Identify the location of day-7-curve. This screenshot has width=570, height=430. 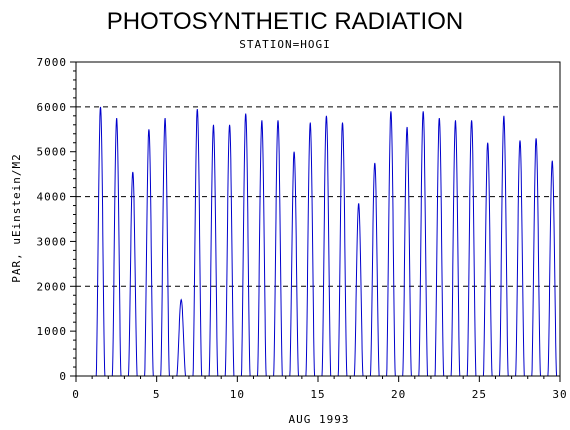
(197, 243).